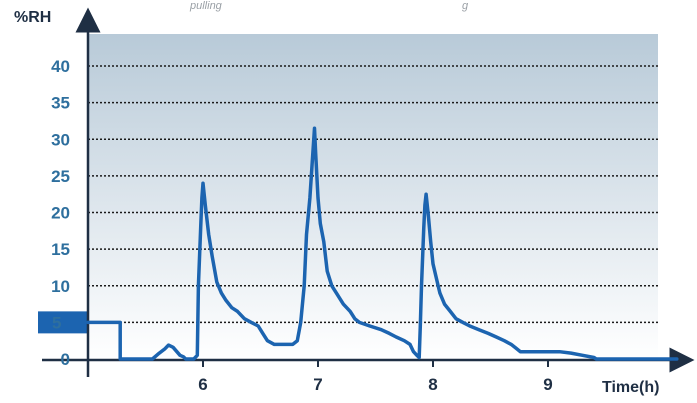 The height and width of the screenshot is (403, 697). What do you see at coordinates (56, 322) in the screenshot?
I see `y-tick-label-5: 5` at bounding box center [56, 322].